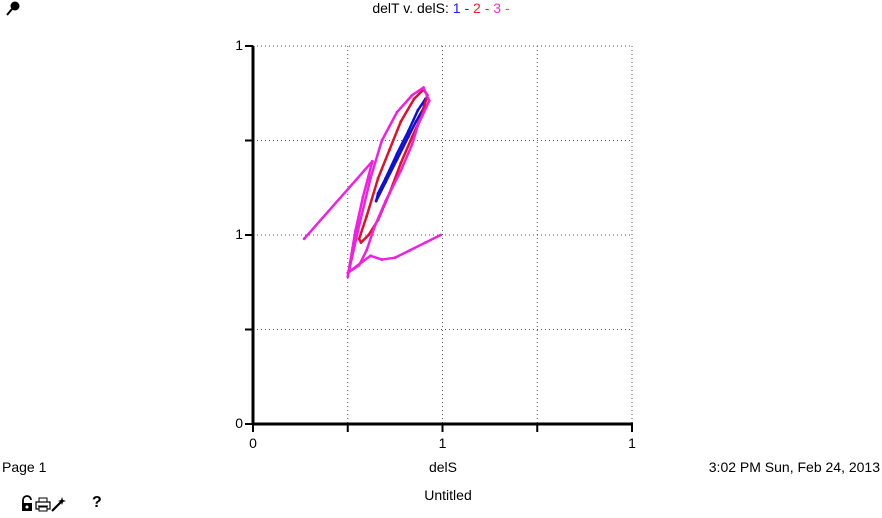 This screenshot has width=882, height=518. Describe the element at coordinates (461, 8) in the screenshot. I see `series-1-label: 1 -` at that location.